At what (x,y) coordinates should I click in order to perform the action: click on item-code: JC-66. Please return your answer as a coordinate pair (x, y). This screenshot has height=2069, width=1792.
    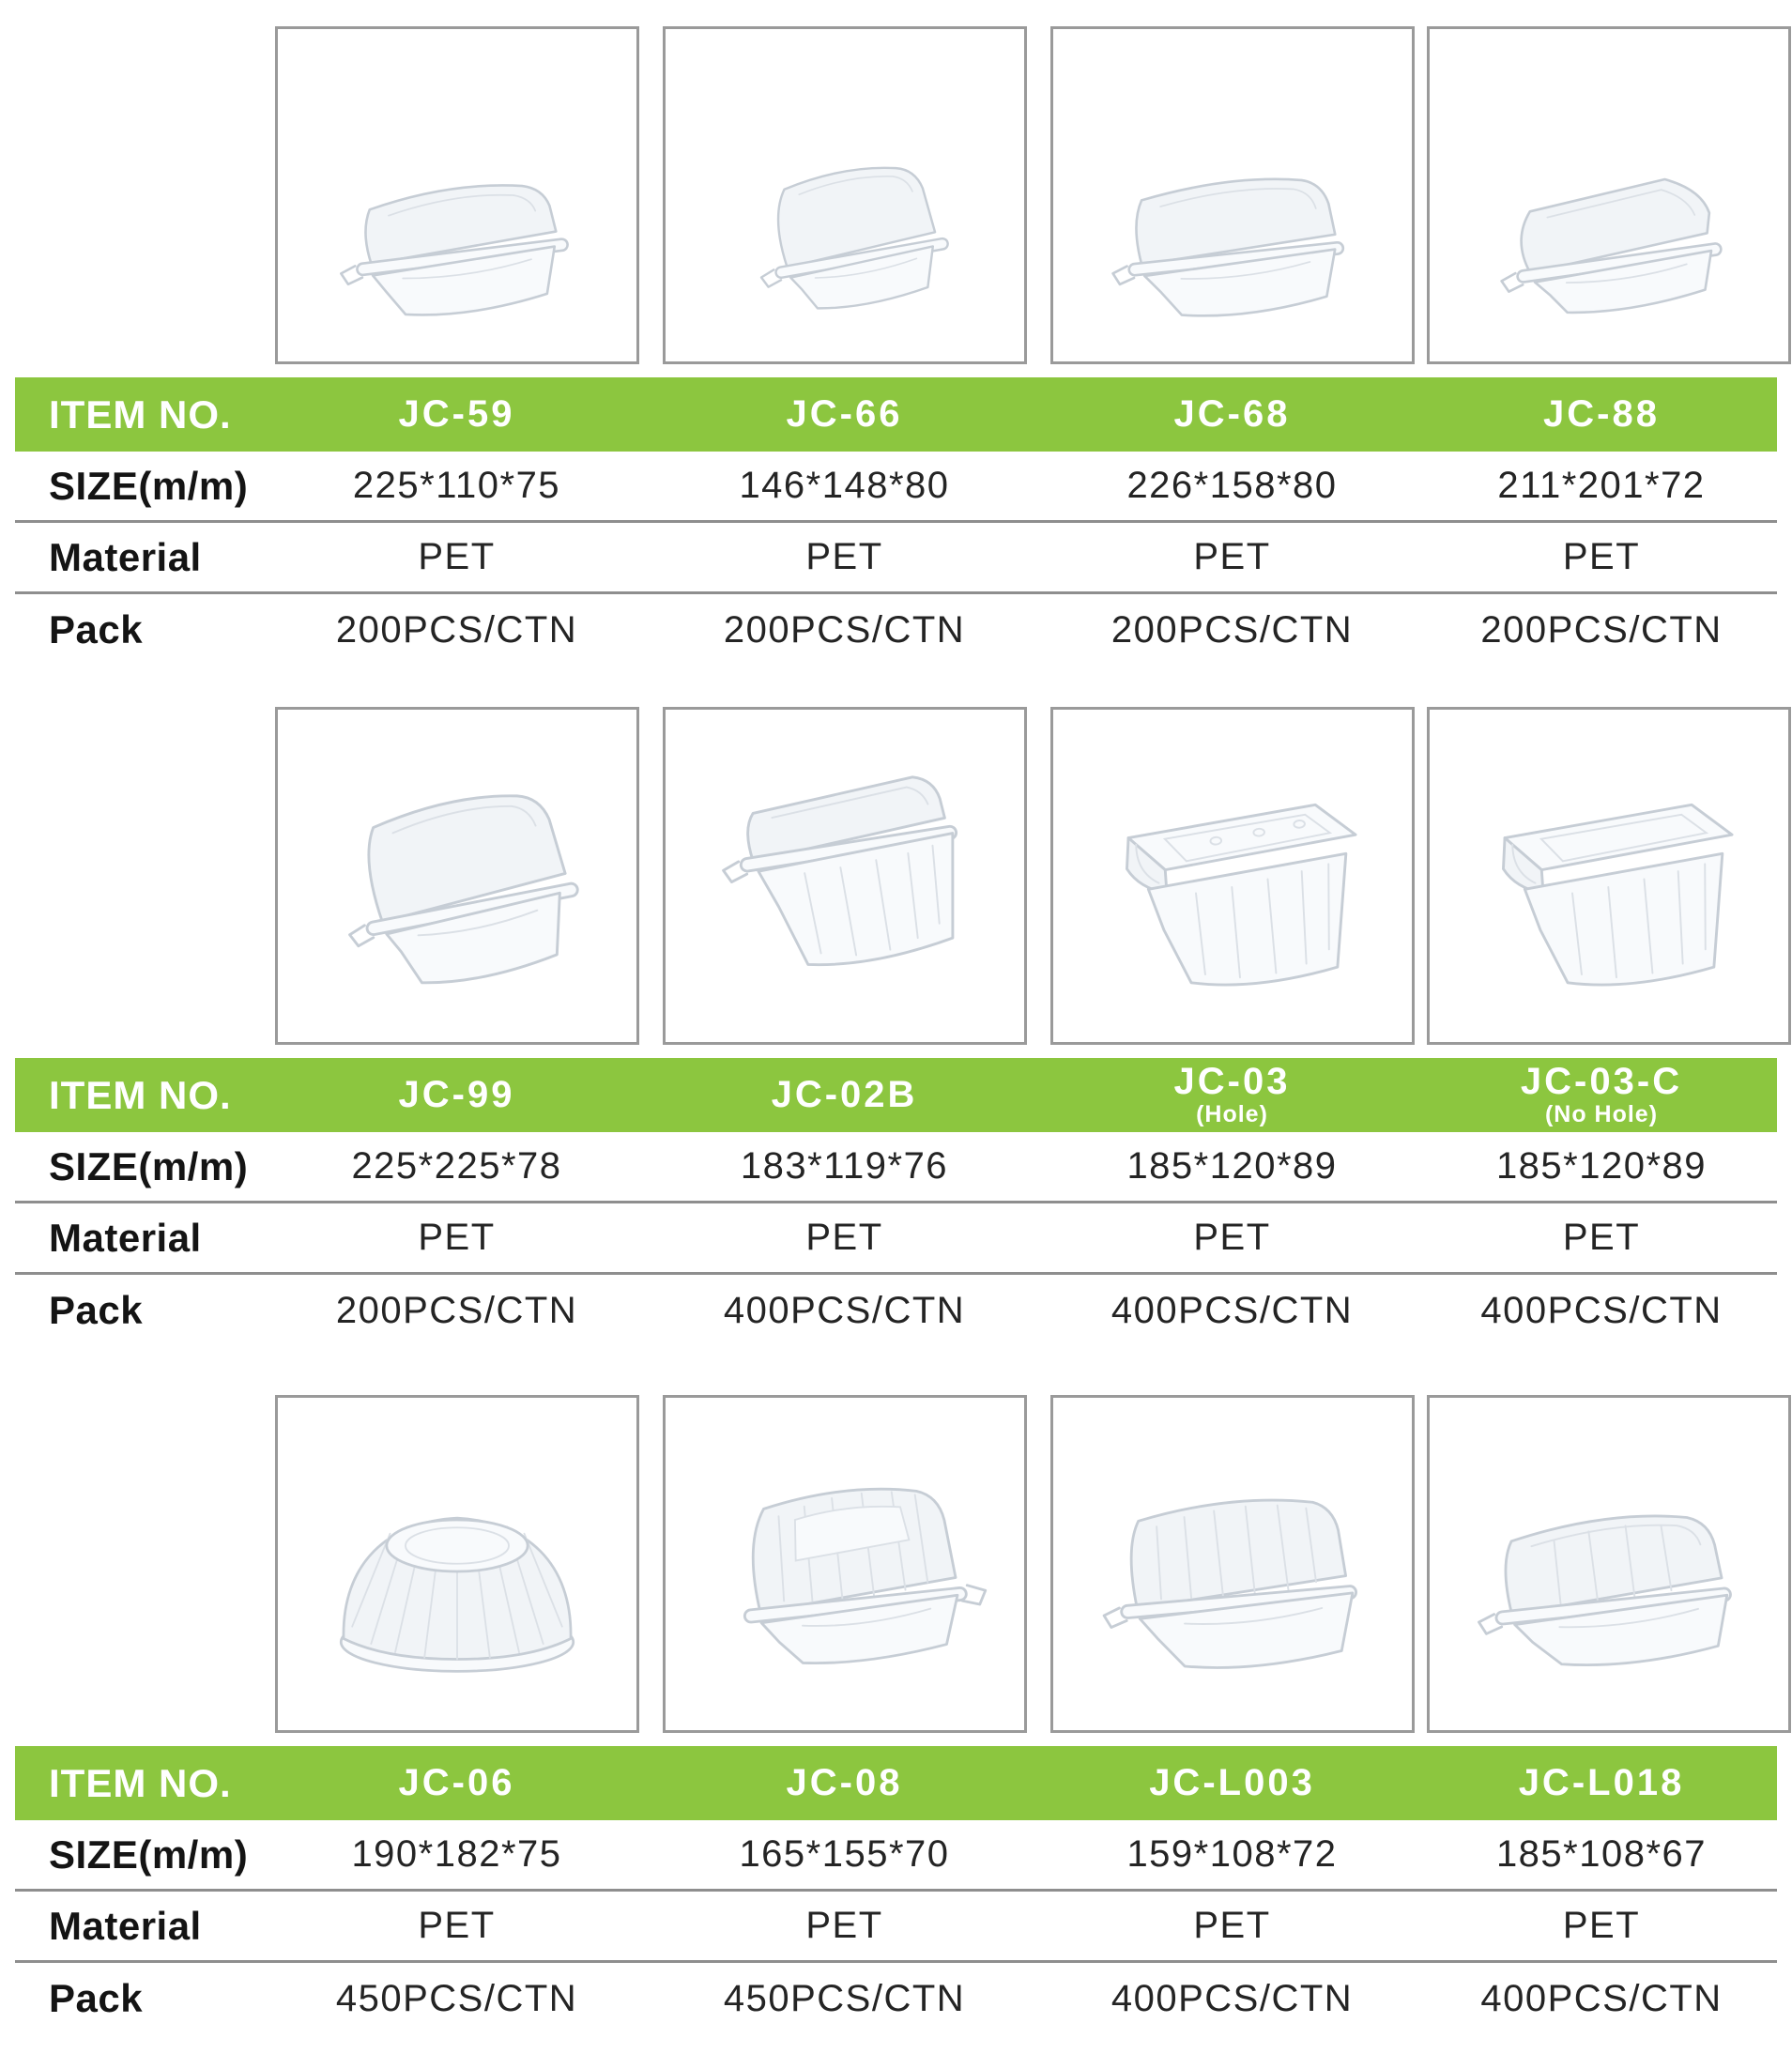
    Looking at the image, I should click on (845, 414).